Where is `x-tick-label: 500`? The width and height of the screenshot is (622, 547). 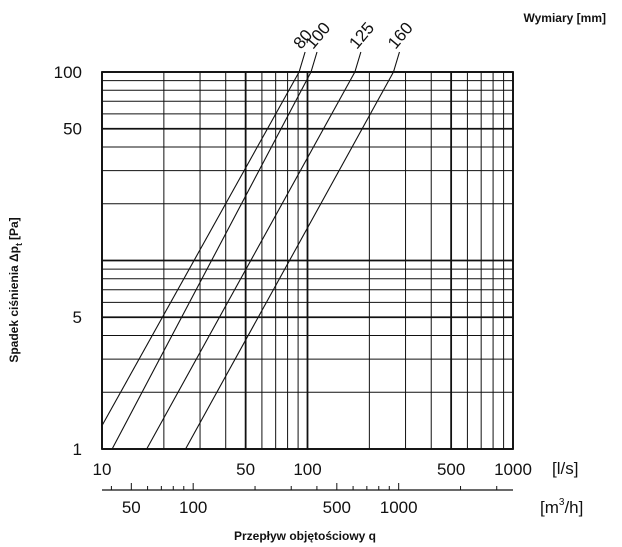
x-tick-label: 500 is located at coordinates (451, 469).